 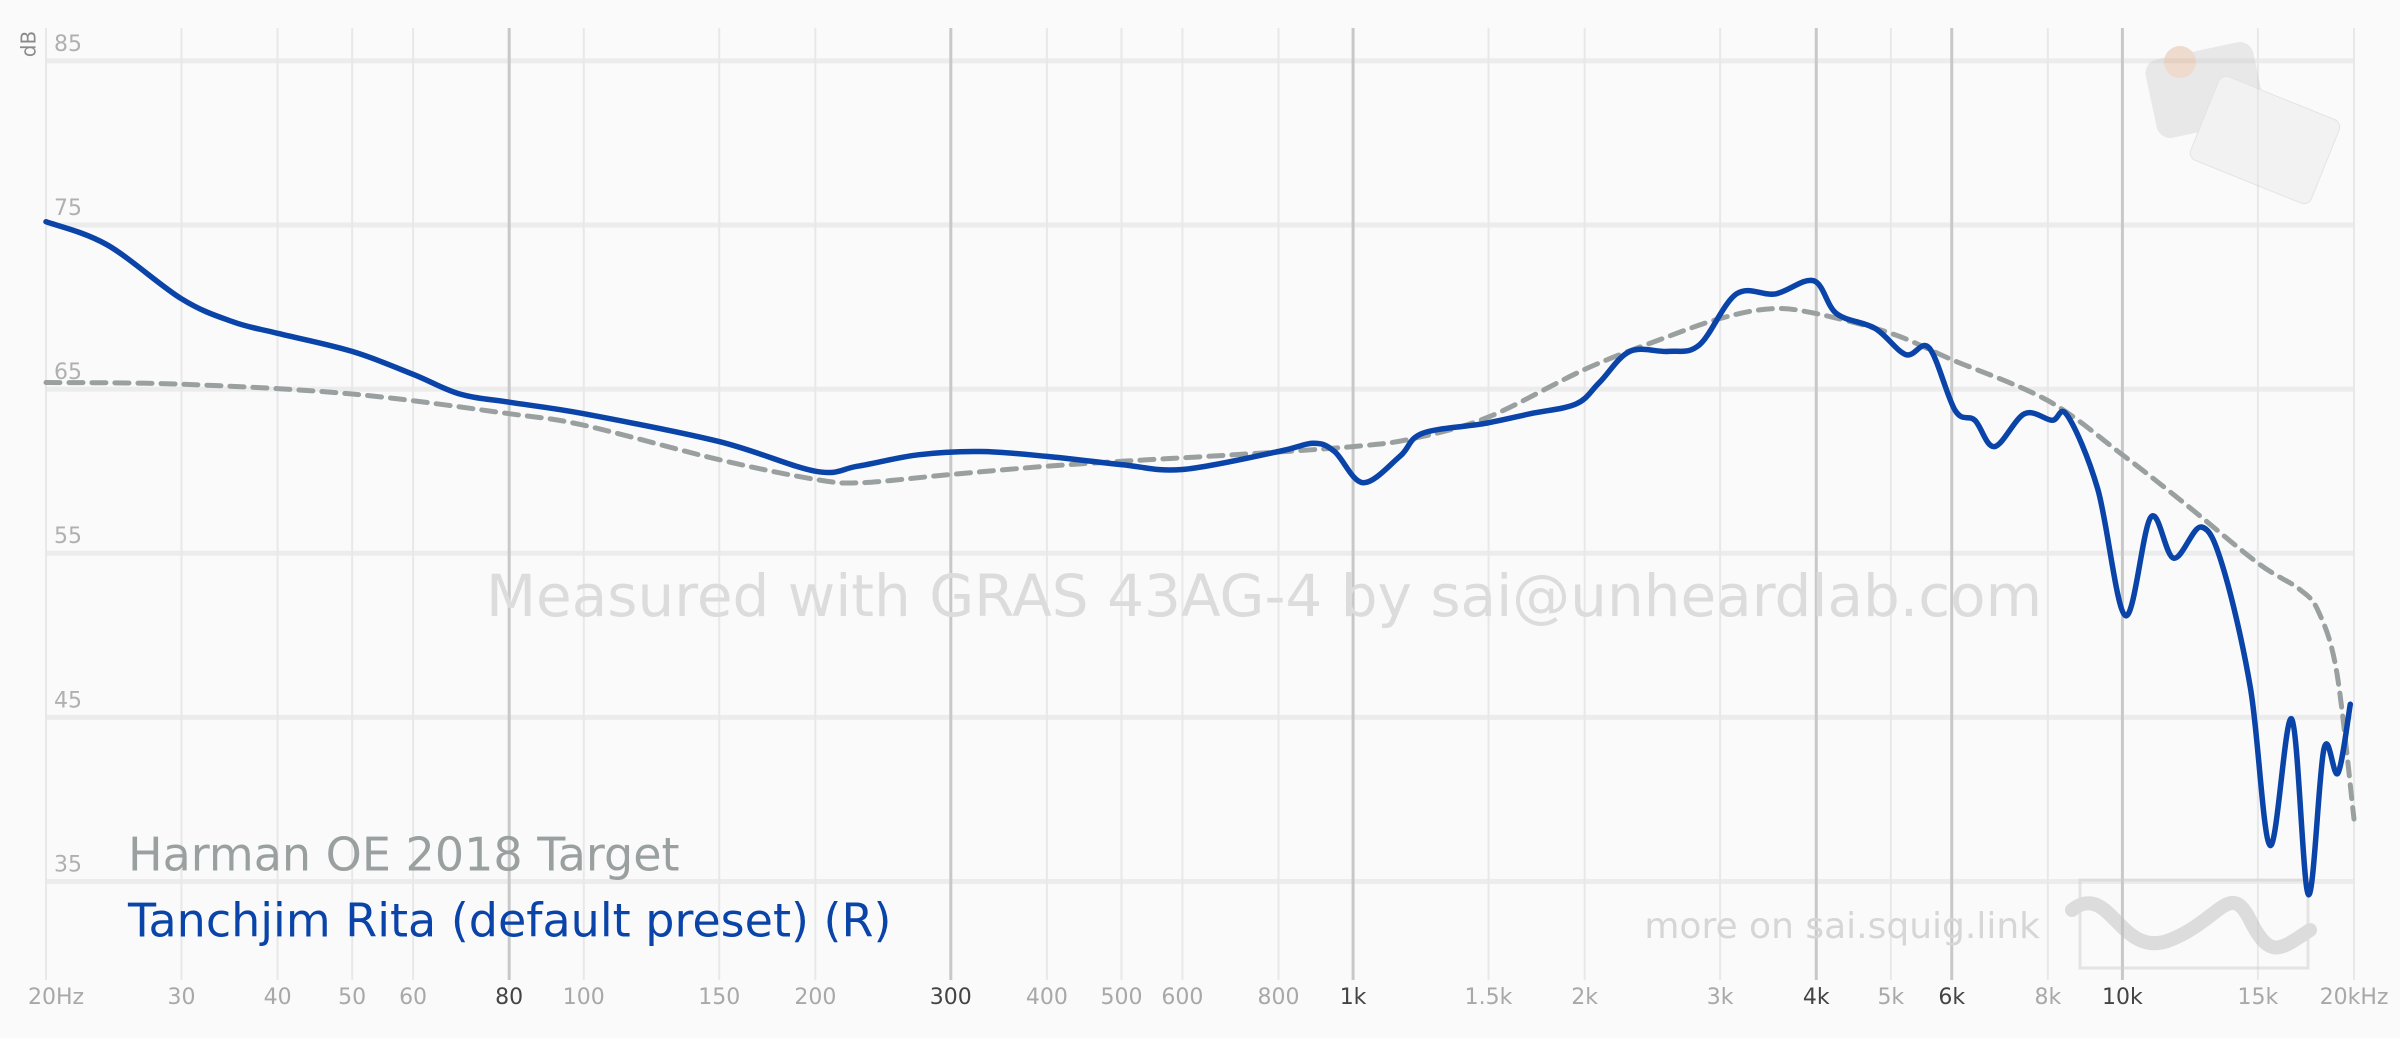 What do you see at coordinates (1584, 997) in the screenshot?
I see `x-tick-label: 2k` at bounding box center [1584, 997].